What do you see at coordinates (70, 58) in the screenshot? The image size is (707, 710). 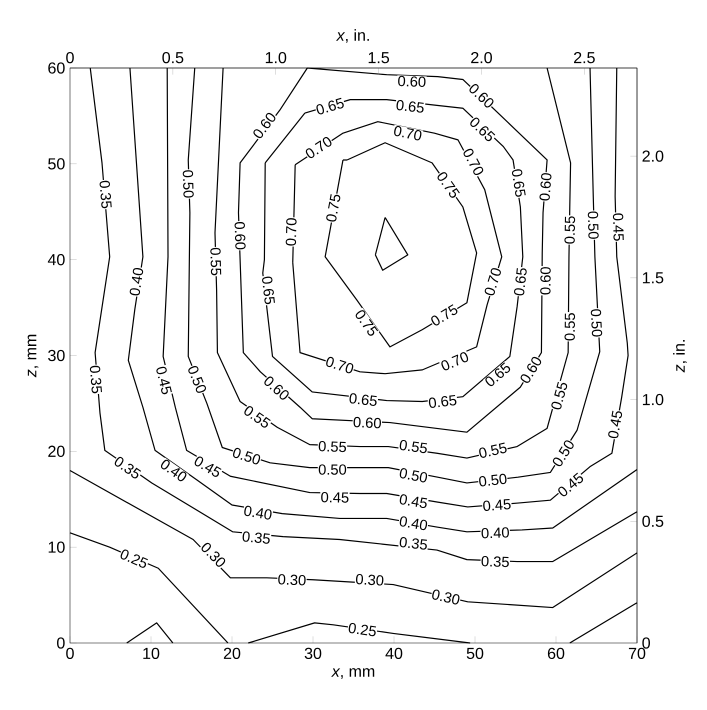 I see `x2-tick-label: 0` at bounding box center [70, 58].